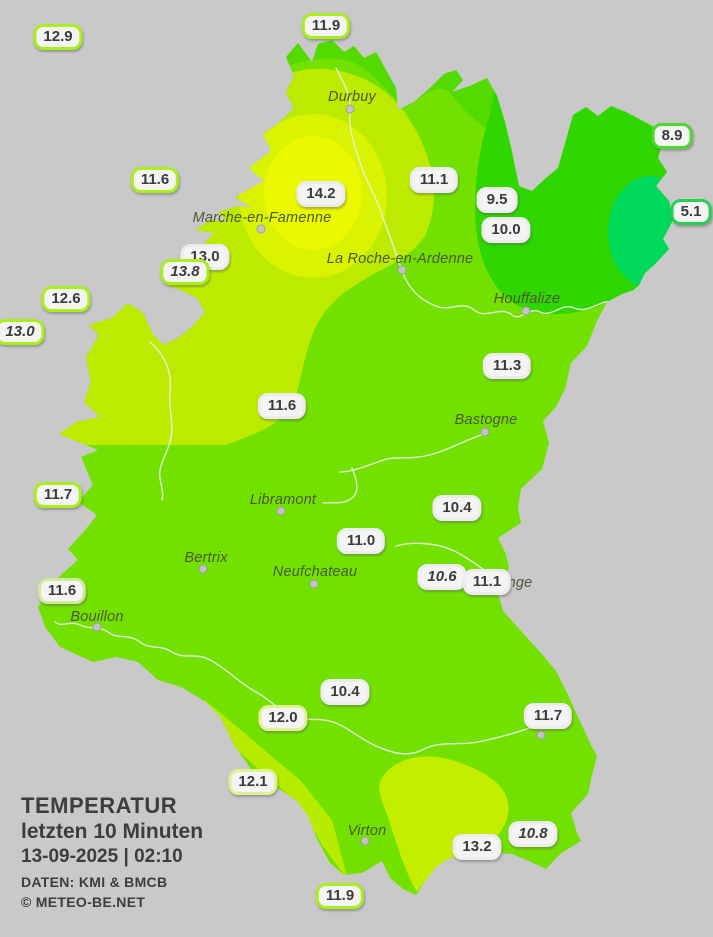 Image resolution: width=713 pixels, height=937 pixels. I want to click on city-label: Houffalize, so click(527, 299).